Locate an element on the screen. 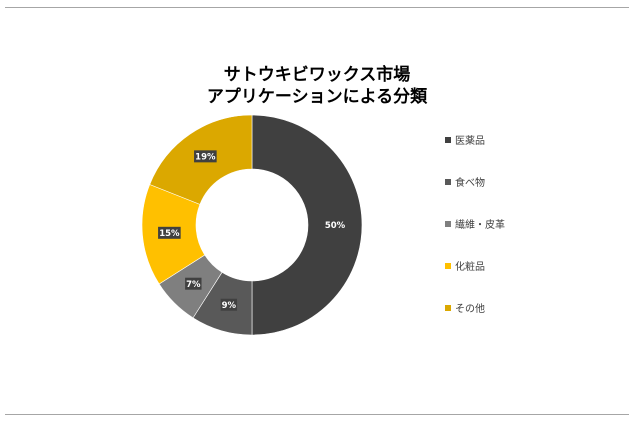  data-label-text: 50% is located at coordinates (335, 226).